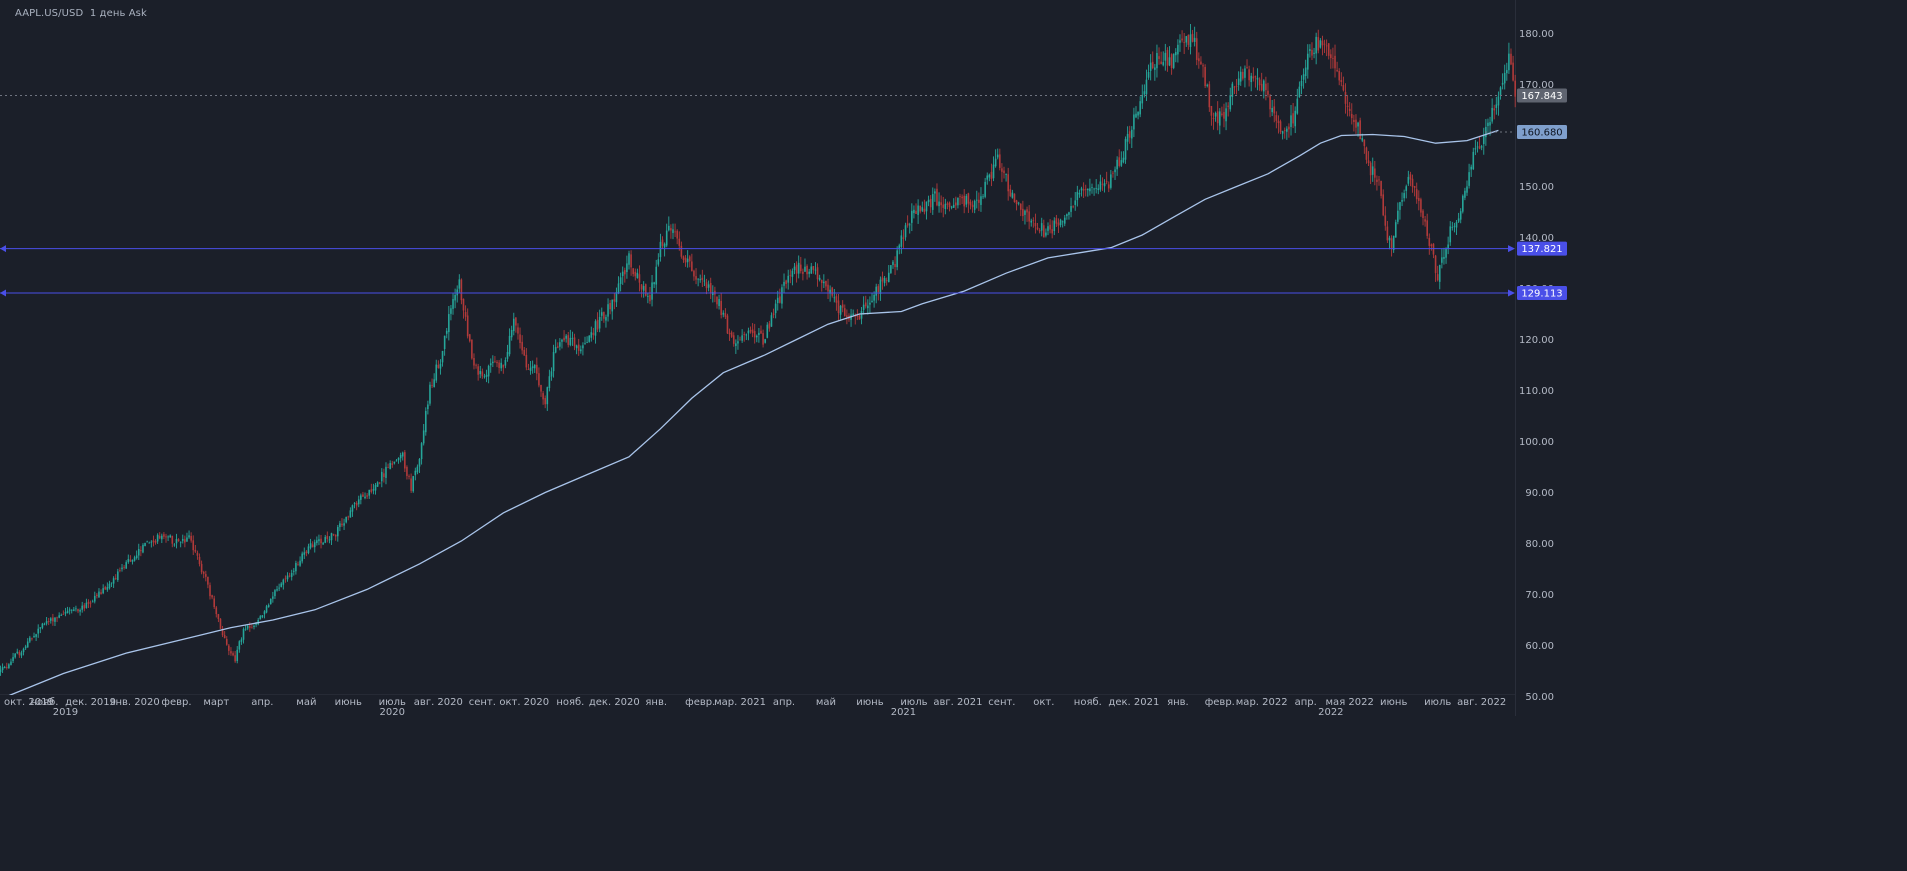 Image resolution: width=1907 pixels, height=871 pixels. What do you see at coordinates (784, 702) in the screenshot?
I see `time-tick-label: апр.` at bounding box center [784, 702].